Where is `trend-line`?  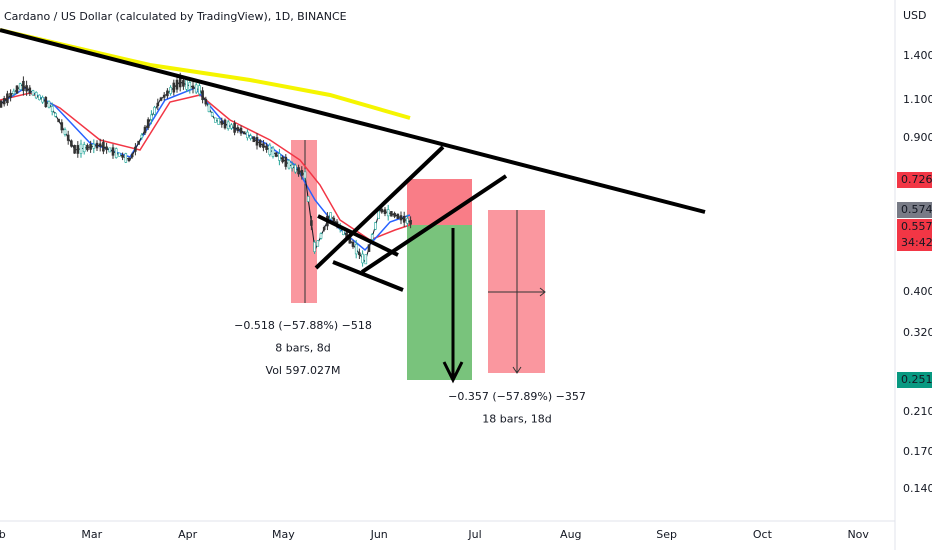
trend-line is located at coordinates (358, 235).